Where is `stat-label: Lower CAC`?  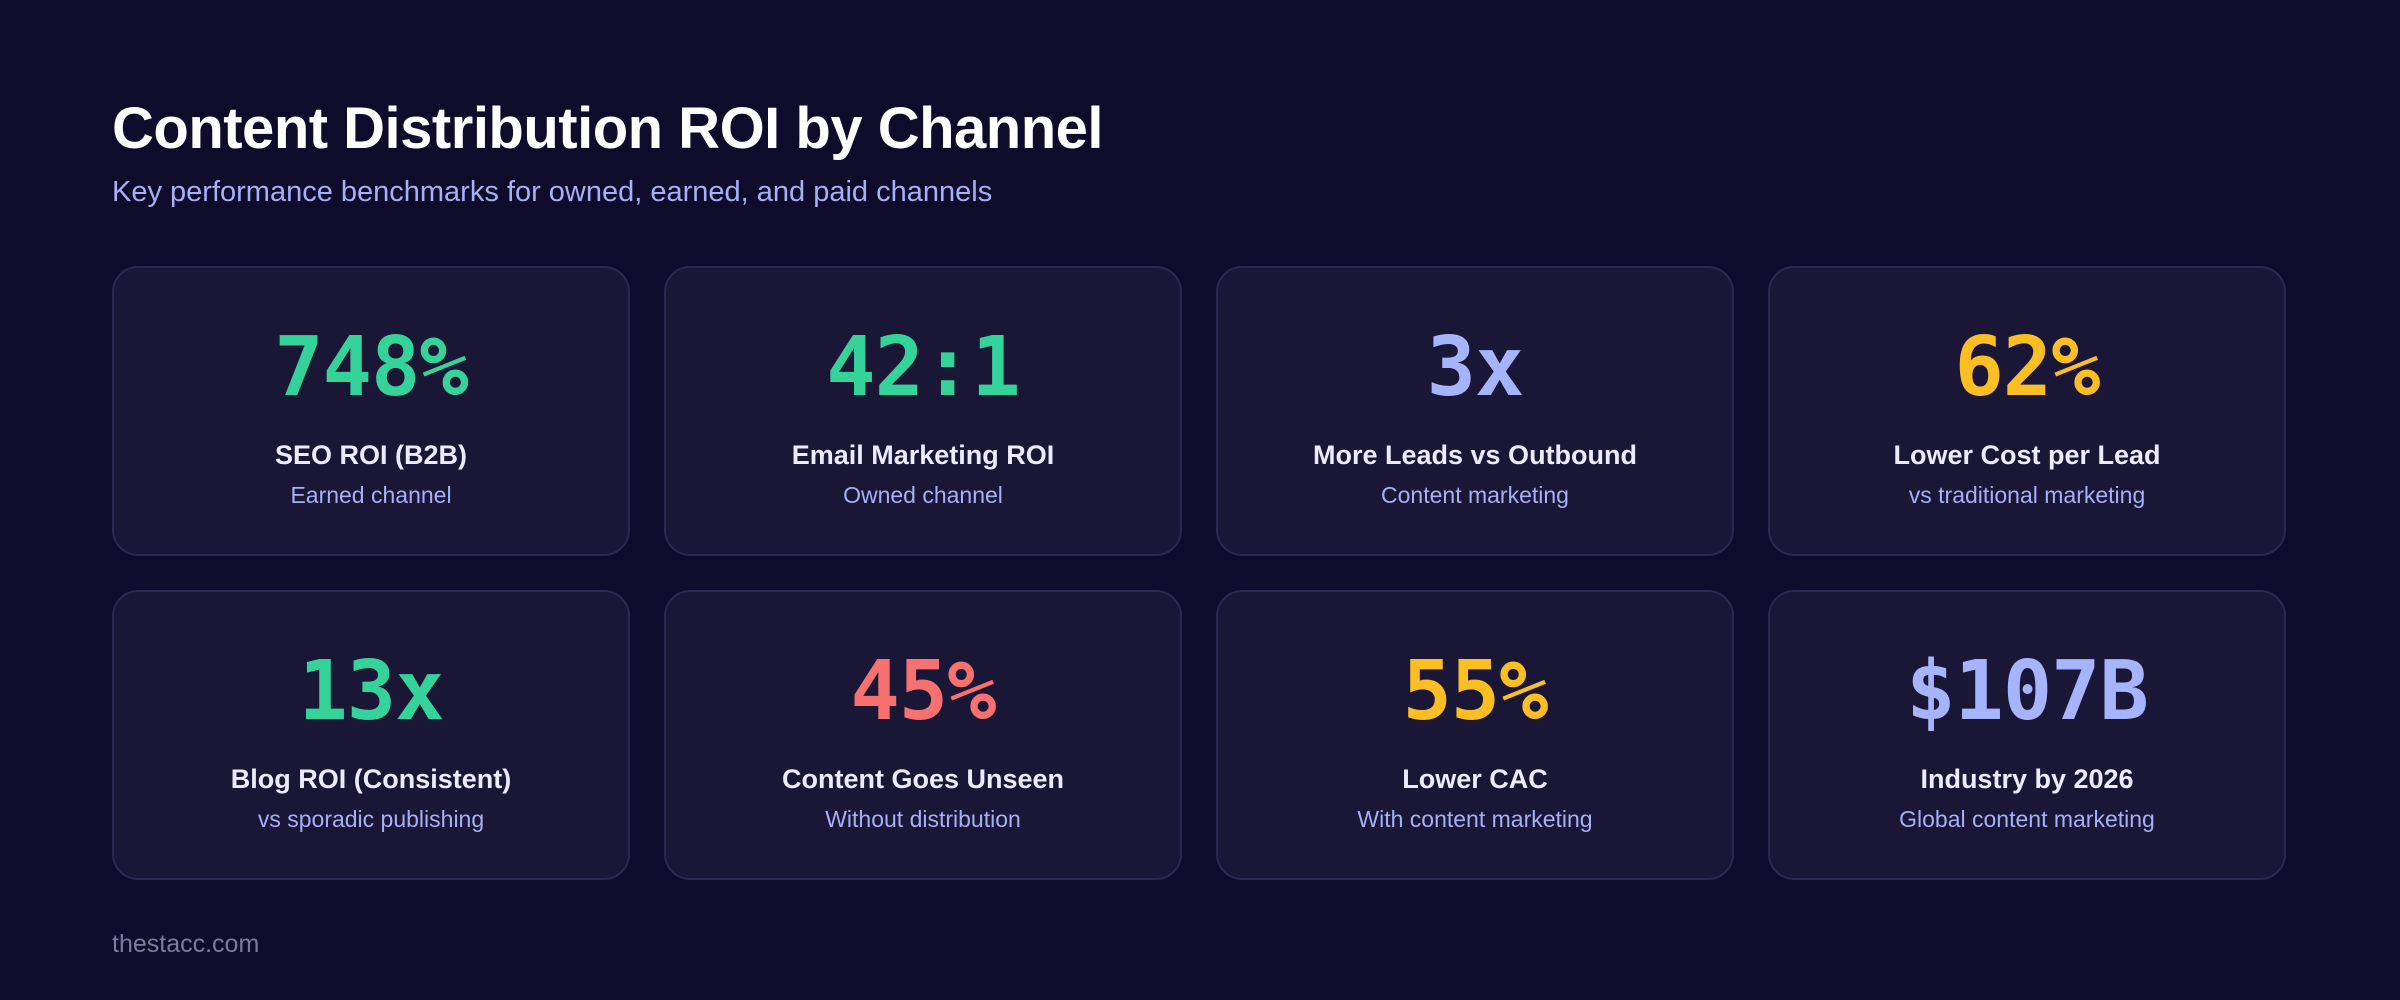 stat-label: Lower CAC is located at coordinates (1475, 779).